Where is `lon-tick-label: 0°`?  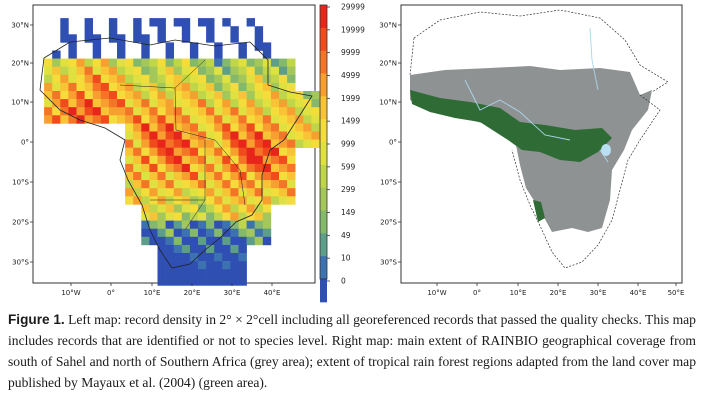 lon-tick-label: 0° is located at coordinates (477, 293).